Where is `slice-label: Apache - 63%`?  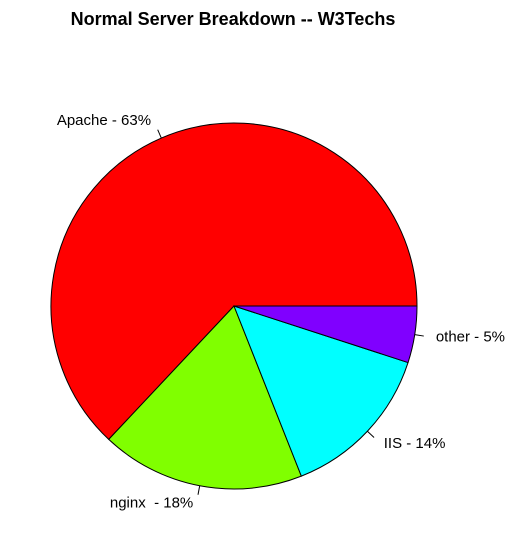 slice-label: Apache - 63% is located at coordinates (104, 120).